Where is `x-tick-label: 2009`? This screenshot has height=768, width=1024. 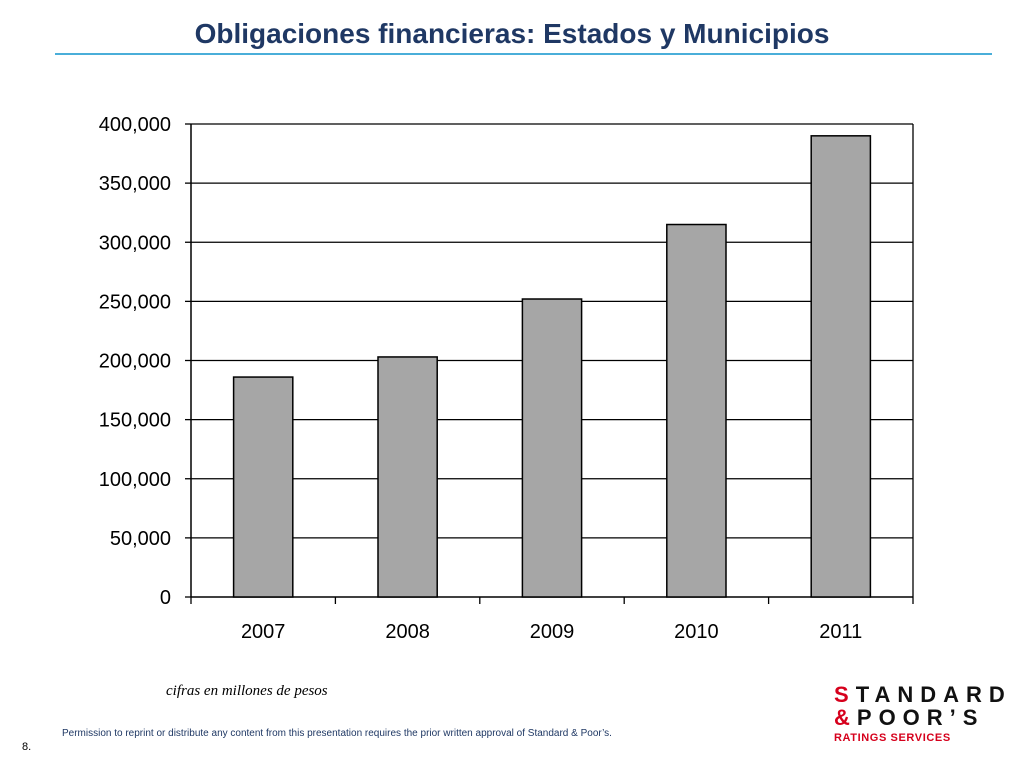
x-tick-label: 2009 is located at coordinates (552, 632).